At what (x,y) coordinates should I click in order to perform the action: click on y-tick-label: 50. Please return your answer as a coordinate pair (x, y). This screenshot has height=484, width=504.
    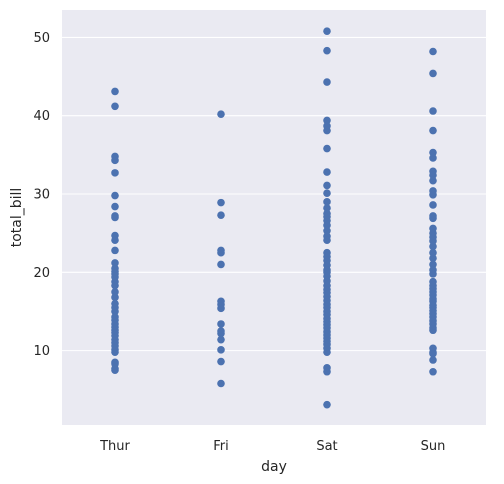
    Looking at the image, I should click on (41, 38).